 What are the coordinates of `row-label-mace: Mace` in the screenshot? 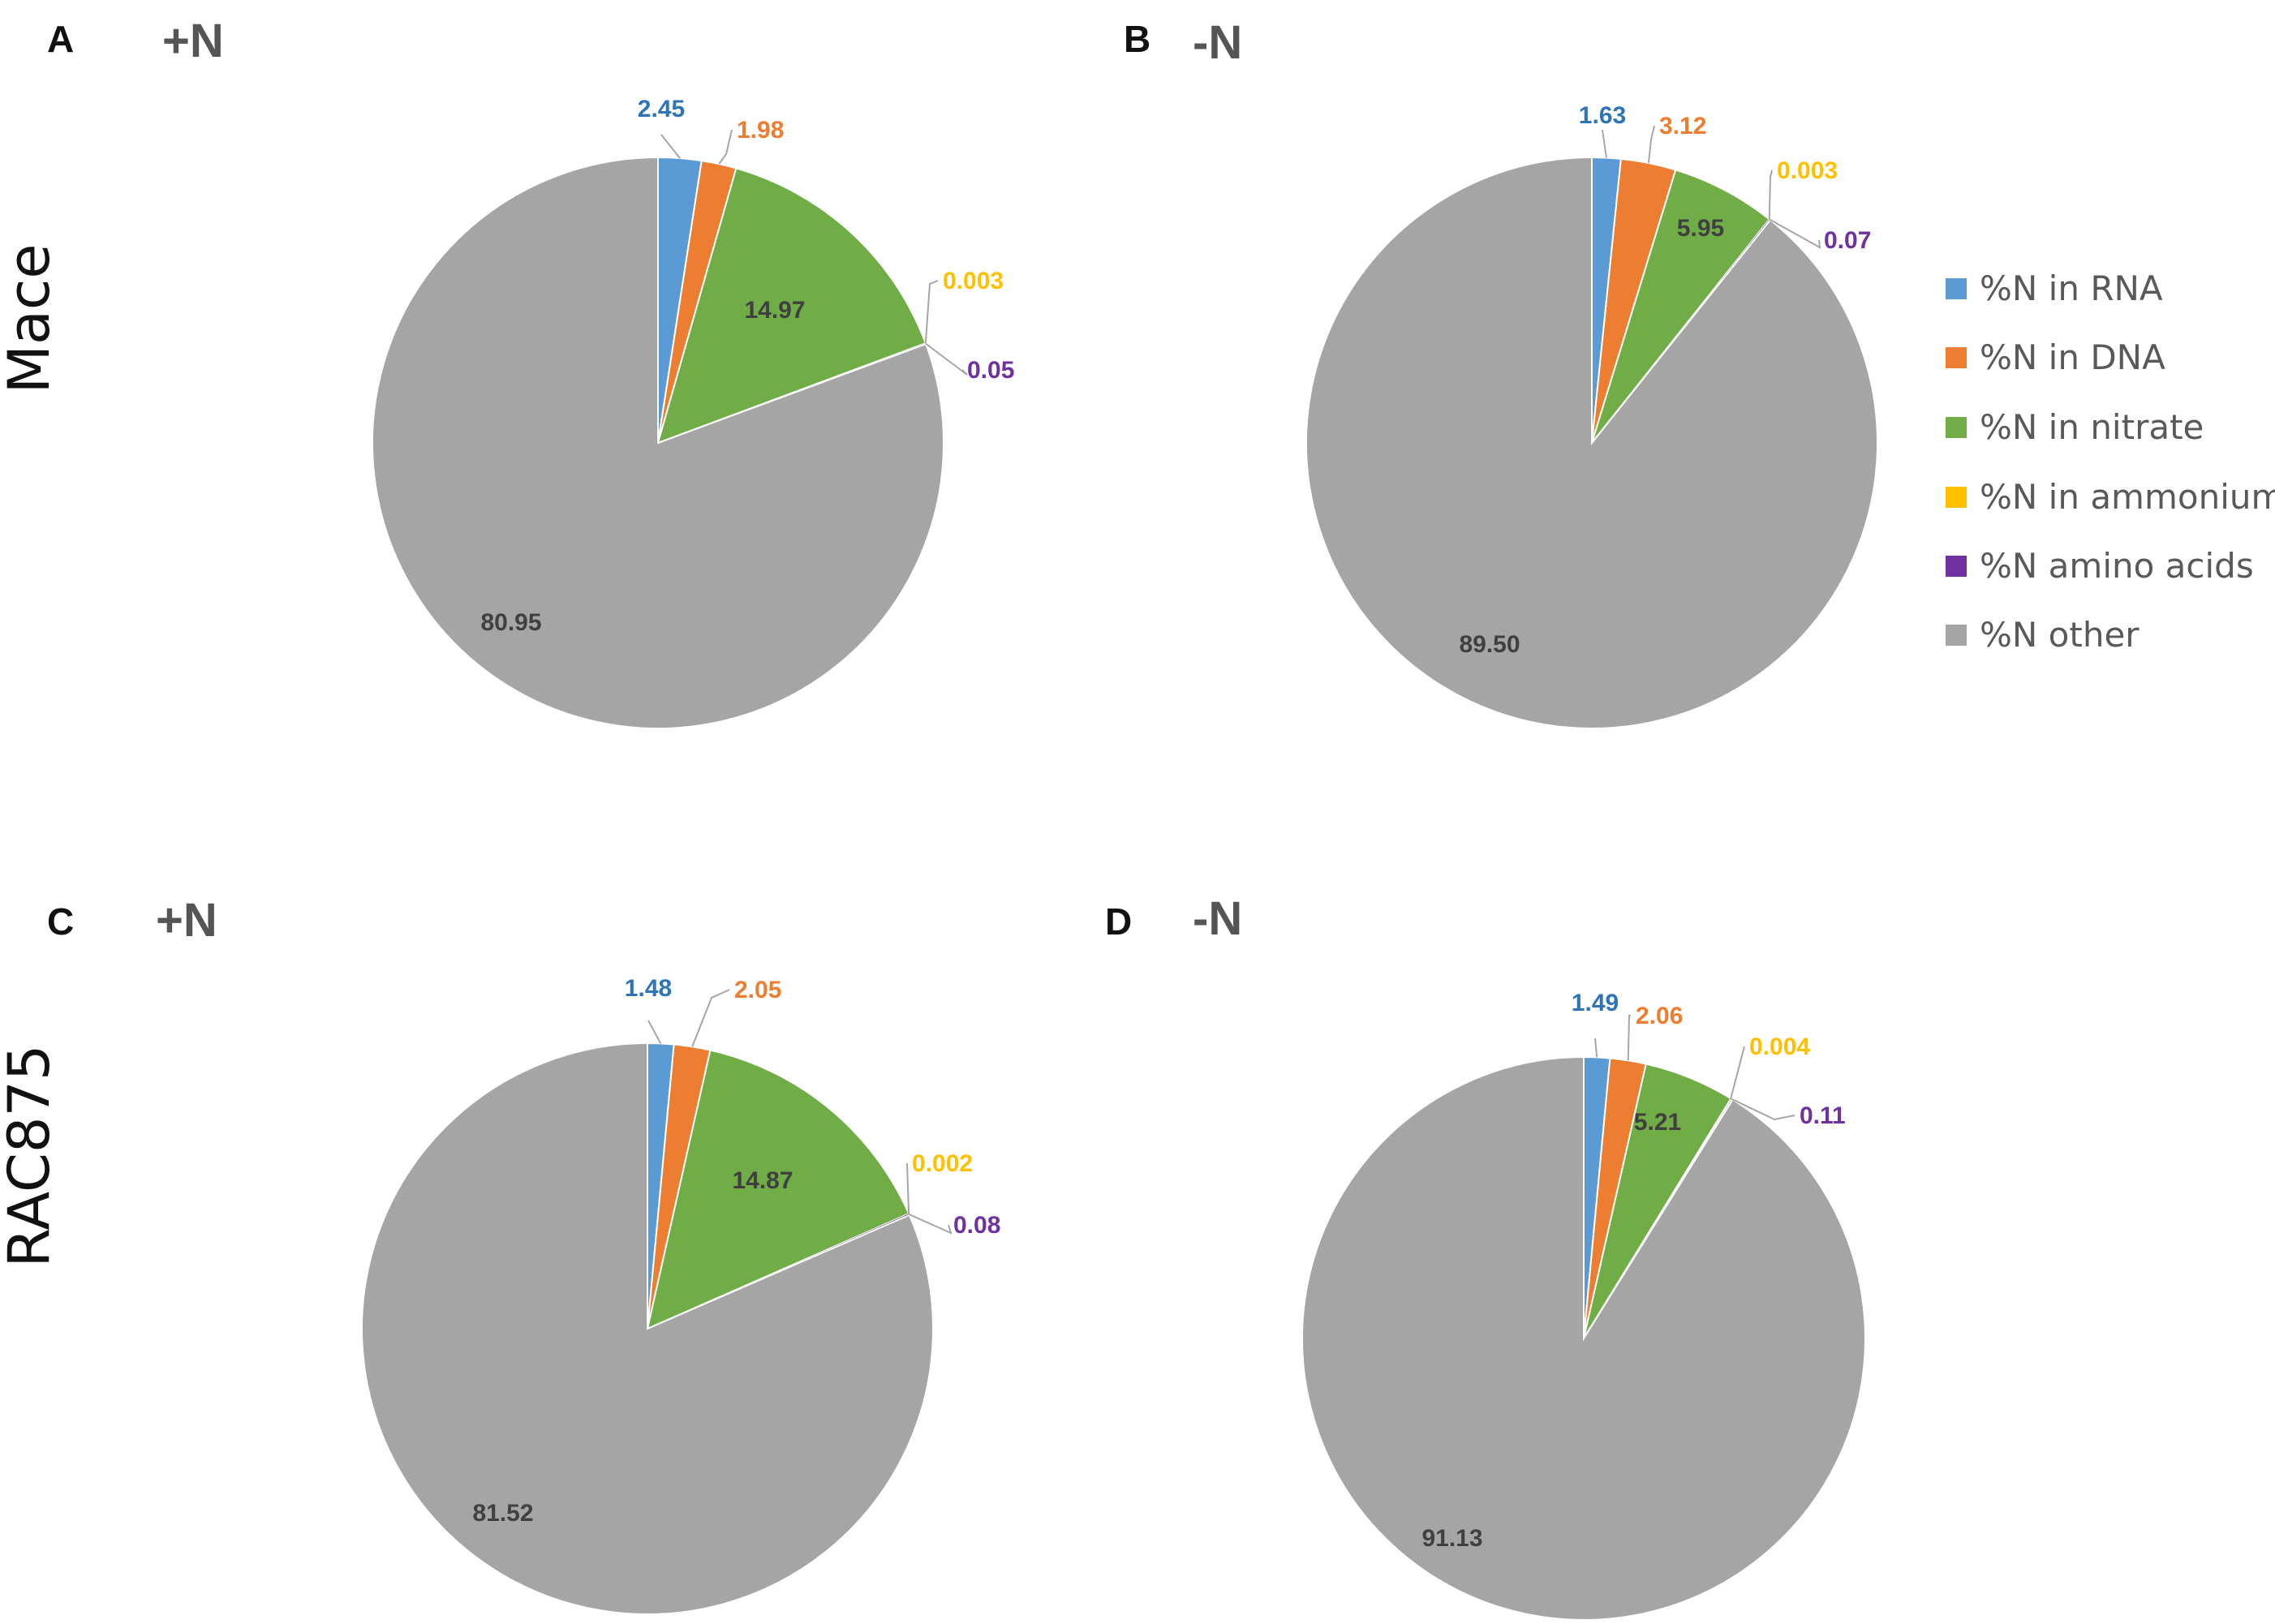 It's located at (31, 319).